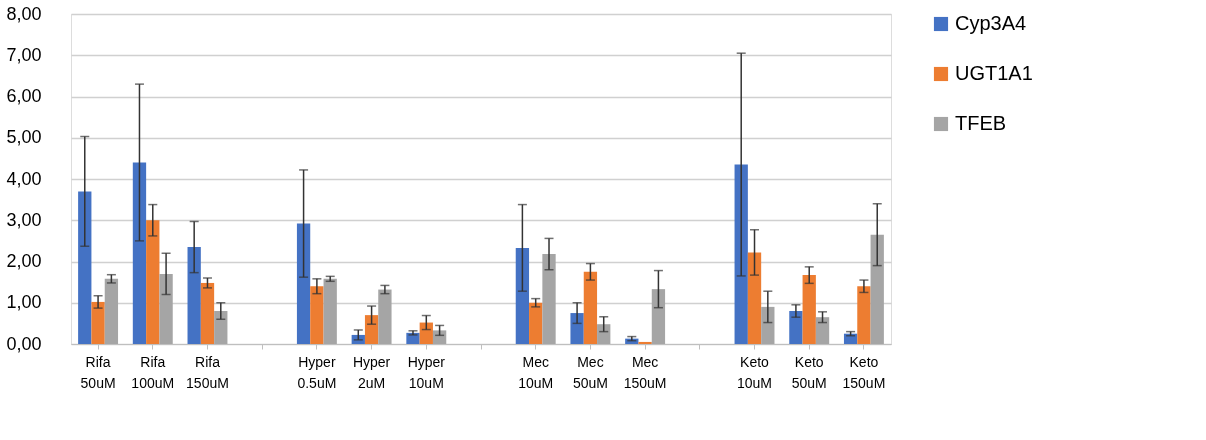 Image resolution: width=1206 pixels, height=440 pixels. Describe the element at coordinates (536, 372) in the screenshot. I see `x-tick-label: Mec 10uM` at that location.